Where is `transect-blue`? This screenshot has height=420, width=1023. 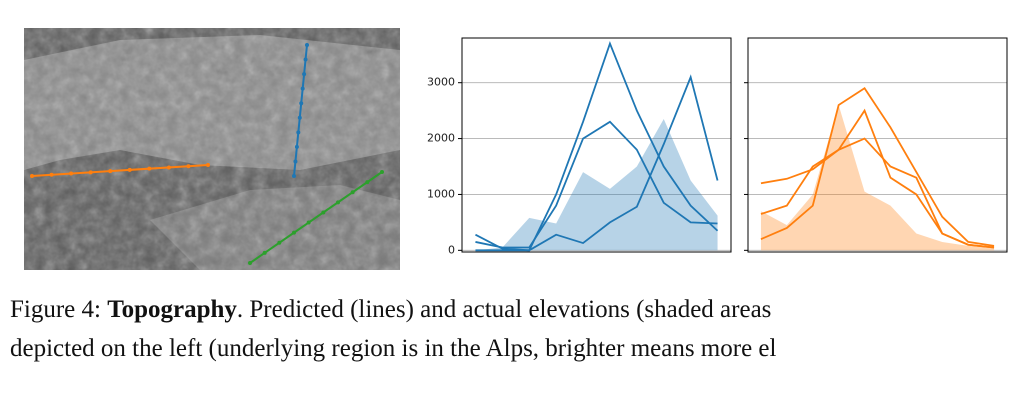
transect-blue is located at coordinates (300, 110).